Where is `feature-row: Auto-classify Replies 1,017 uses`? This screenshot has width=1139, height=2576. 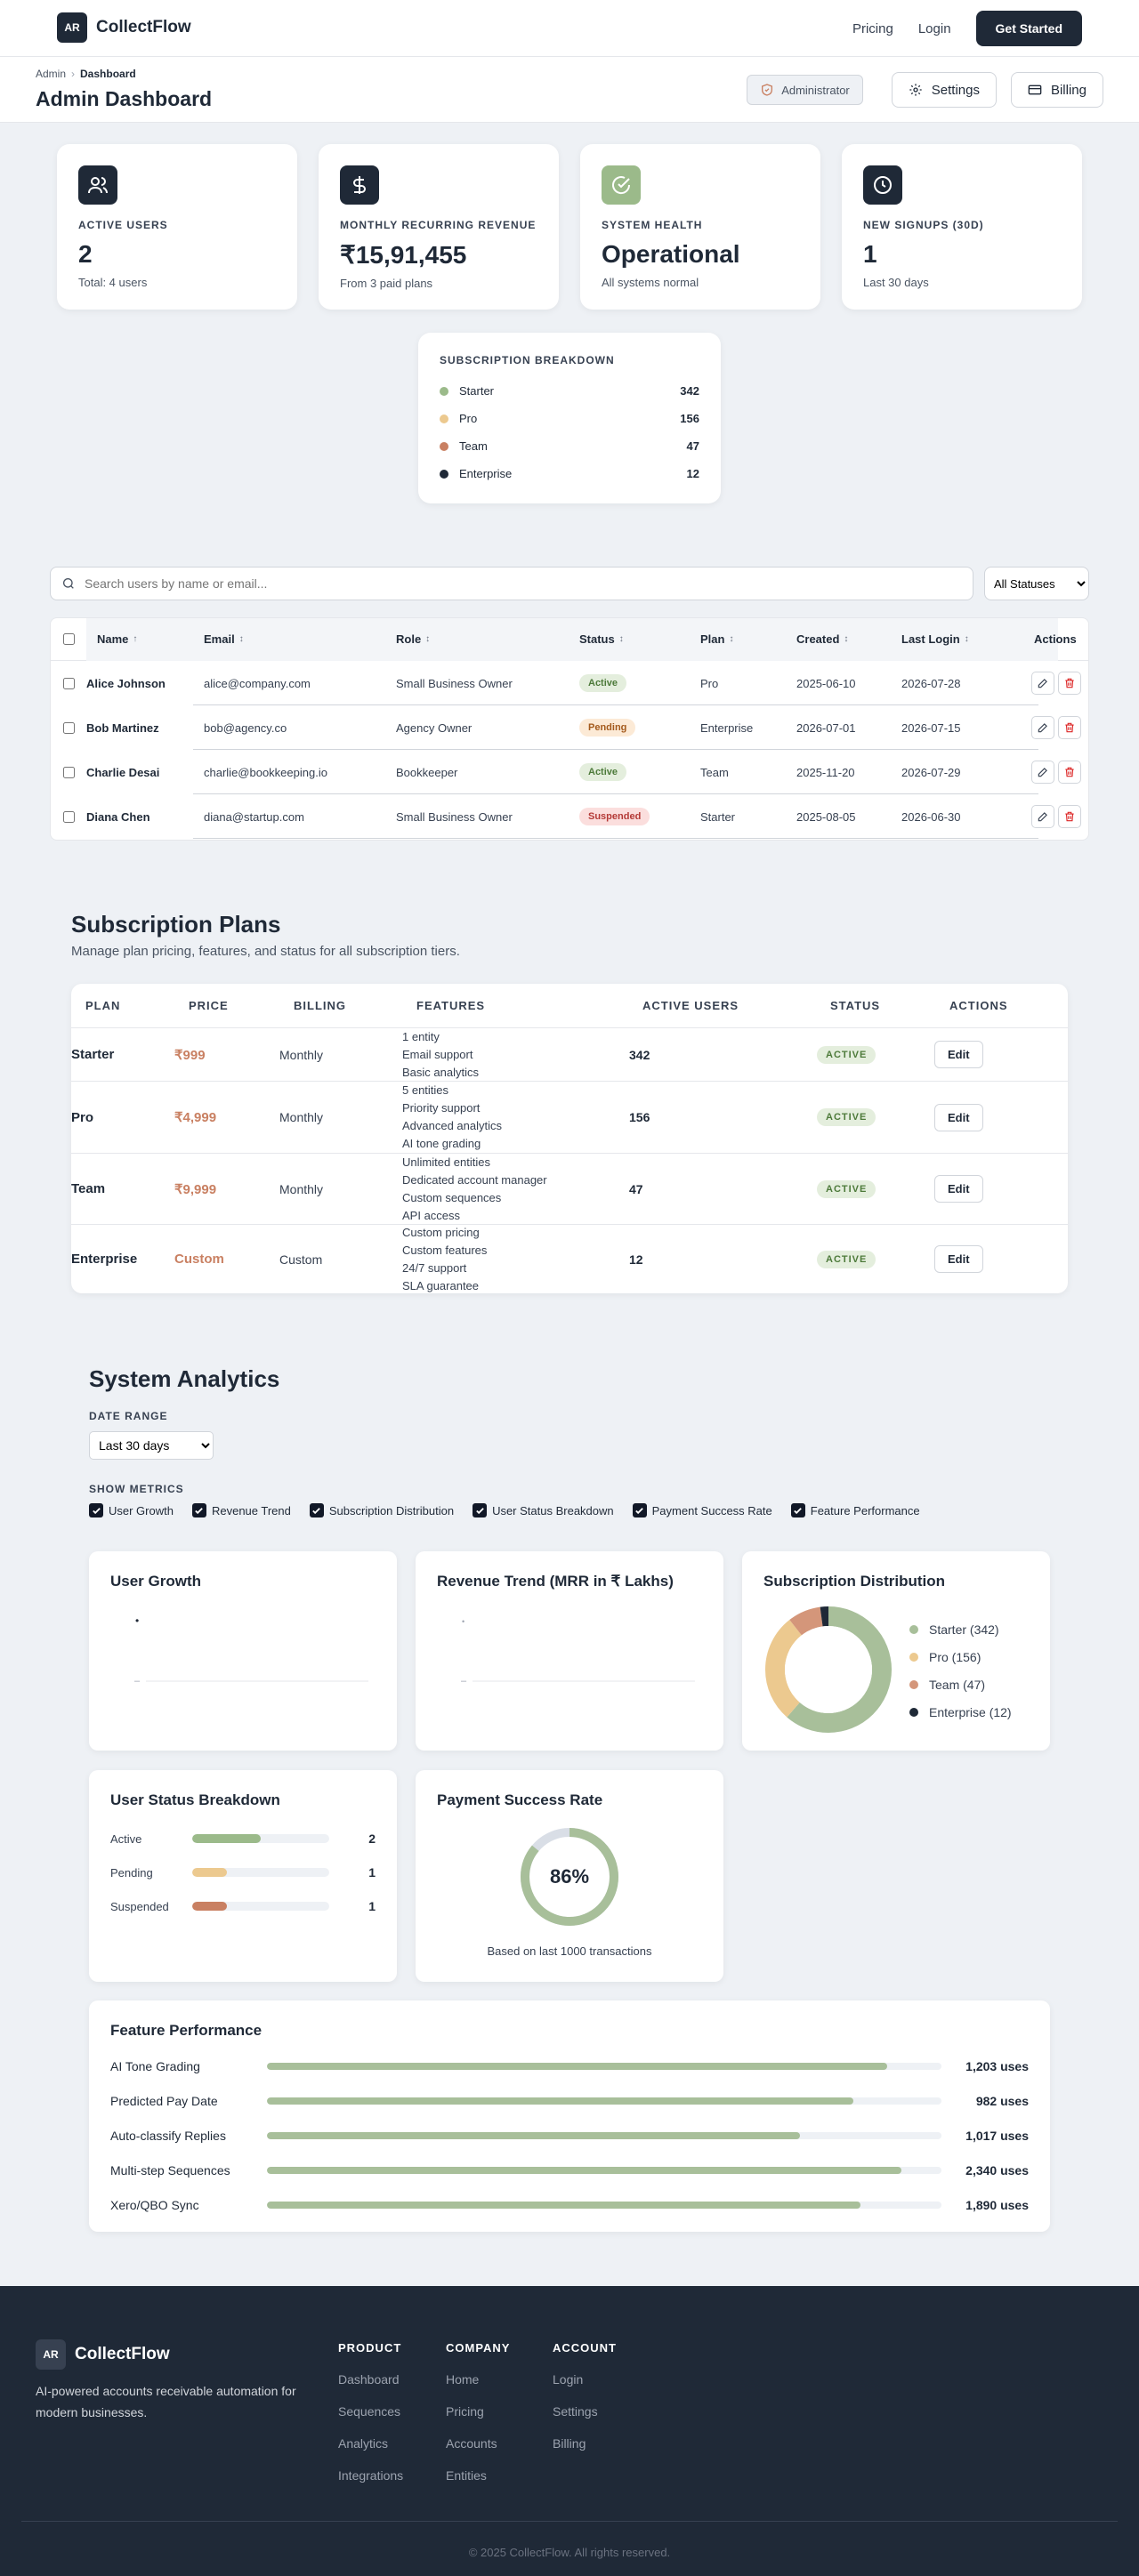 feature-row: Auto-classify Replies 1,017 uses is located at coordinates (569, 2135).